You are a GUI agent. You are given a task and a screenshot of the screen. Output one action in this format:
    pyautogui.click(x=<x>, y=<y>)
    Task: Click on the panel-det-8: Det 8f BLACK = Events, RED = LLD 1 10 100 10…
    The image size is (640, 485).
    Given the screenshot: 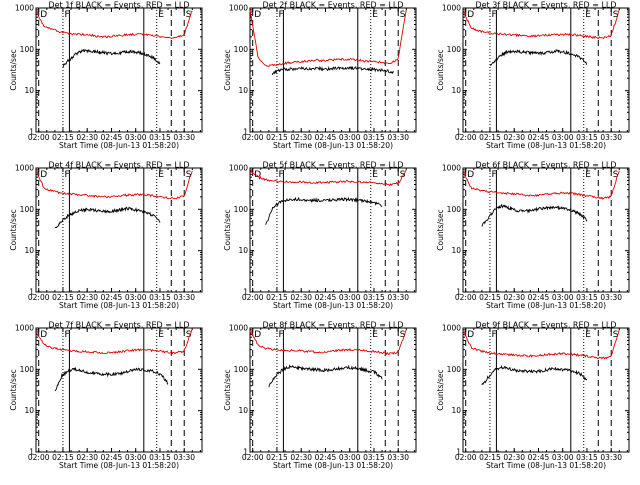 What is the action you would take?
    pyautogui.click(x=320, y=395)
    